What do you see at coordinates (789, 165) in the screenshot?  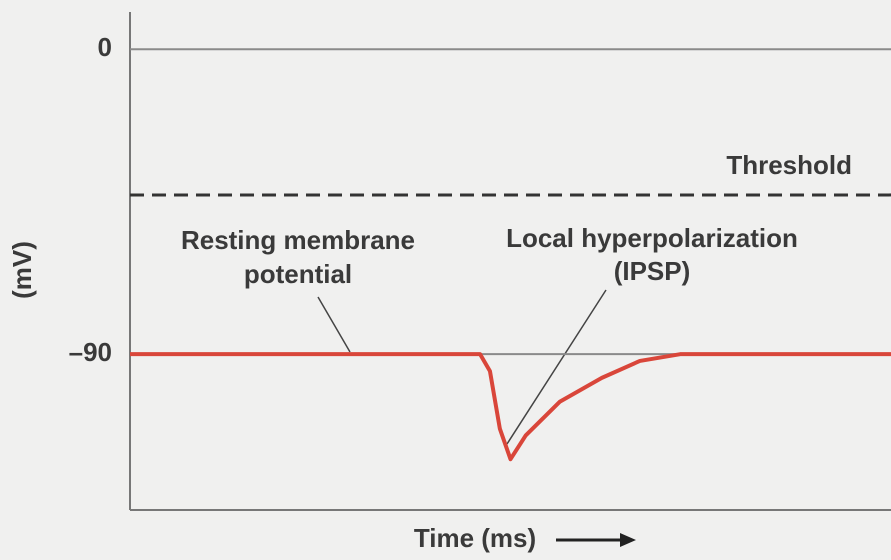 I see `threshold-label: Threshold` at bounding box center [789, 165].